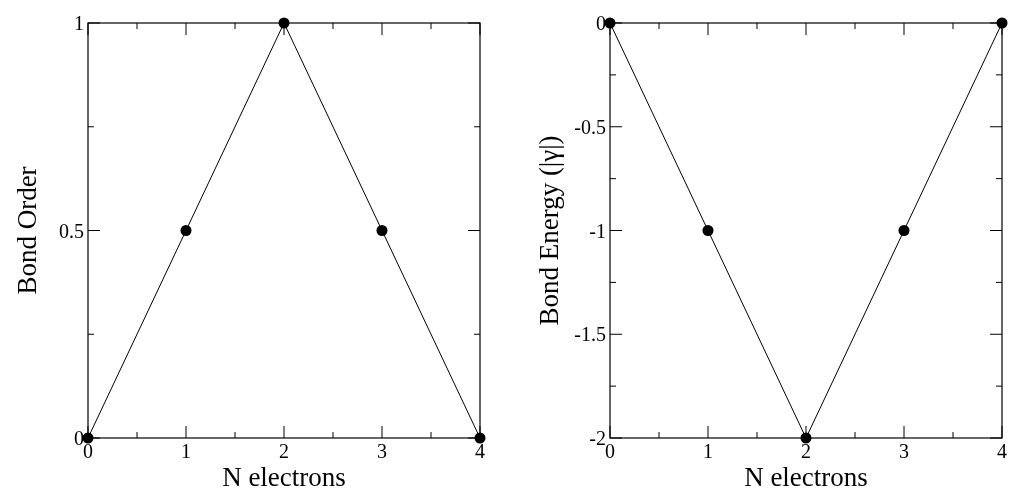 Image resolution: width=1036 pixels, height=500 pixels. What do you see at coordinates (601, 23) in the screenshot?
I see `y-tick-label: 0` at bounding box center [601, 23].